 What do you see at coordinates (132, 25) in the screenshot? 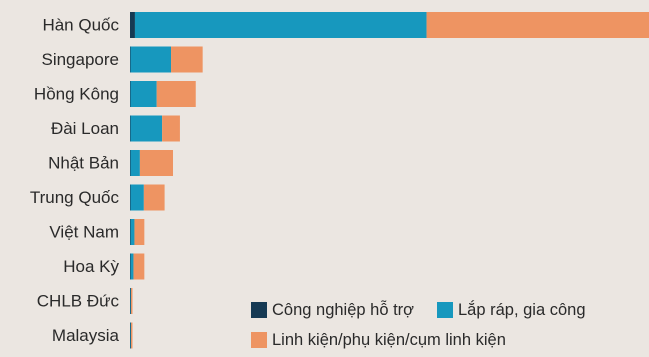
I see `bar-han-quoc-cong-nghiep-ho-tro` at bounding box center [132, 25].